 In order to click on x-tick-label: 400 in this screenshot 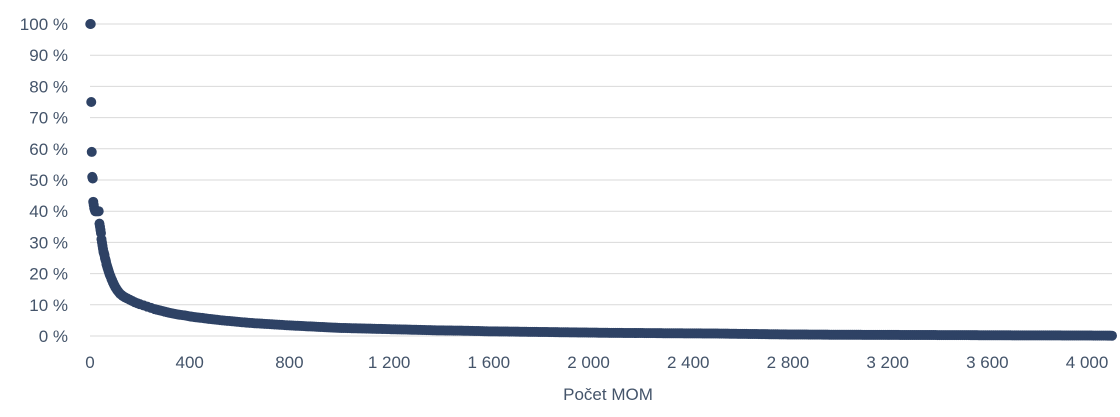, I will do `click(190, 362)`.